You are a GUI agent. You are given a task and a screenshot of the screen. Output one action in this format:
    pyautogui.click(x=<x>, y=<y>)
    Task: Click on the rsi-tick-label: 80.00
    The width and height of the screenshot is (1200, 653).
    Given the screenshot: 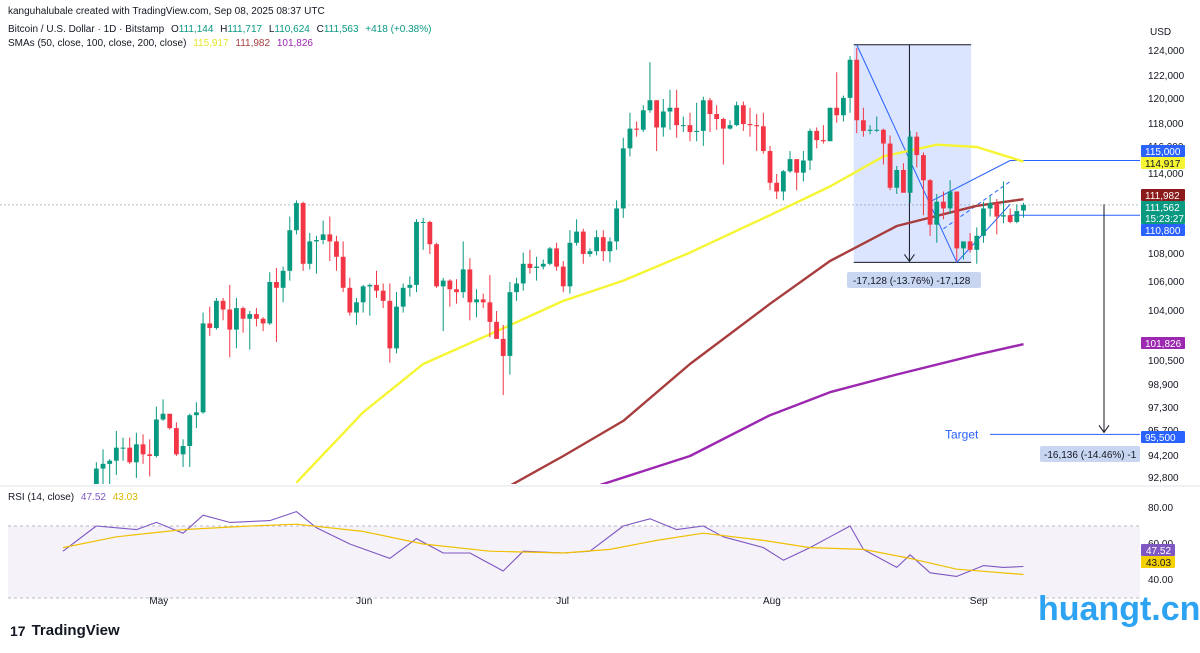 What is the action you would take?
    pyautogui.click(x=1160, y=508)
    